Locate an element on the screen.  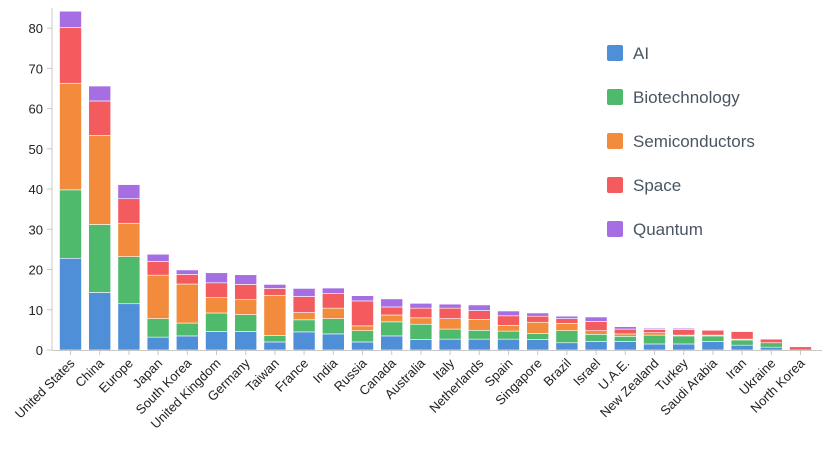
bar-group-north-korea is located at coordinates (801, 348).